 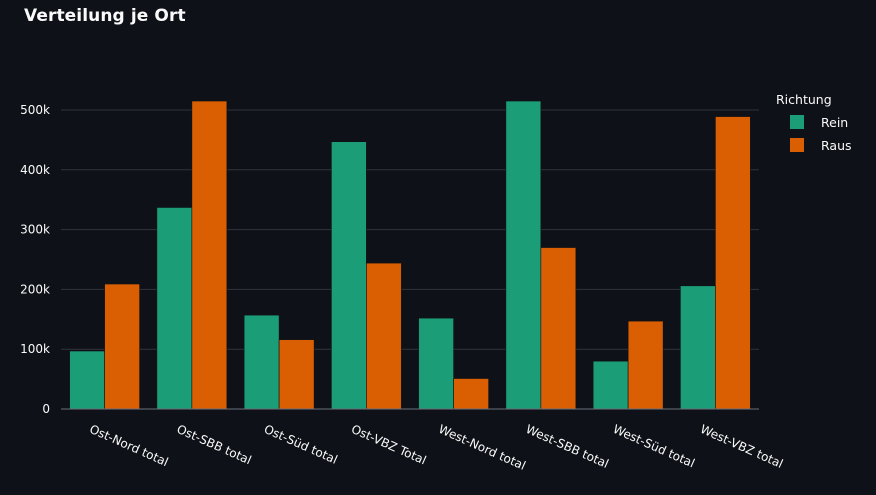 What do you see at coordinates (654, 446) in the screenshot?
I see `x-tick-label: West-Süd total` at bounding box center [654, 446].